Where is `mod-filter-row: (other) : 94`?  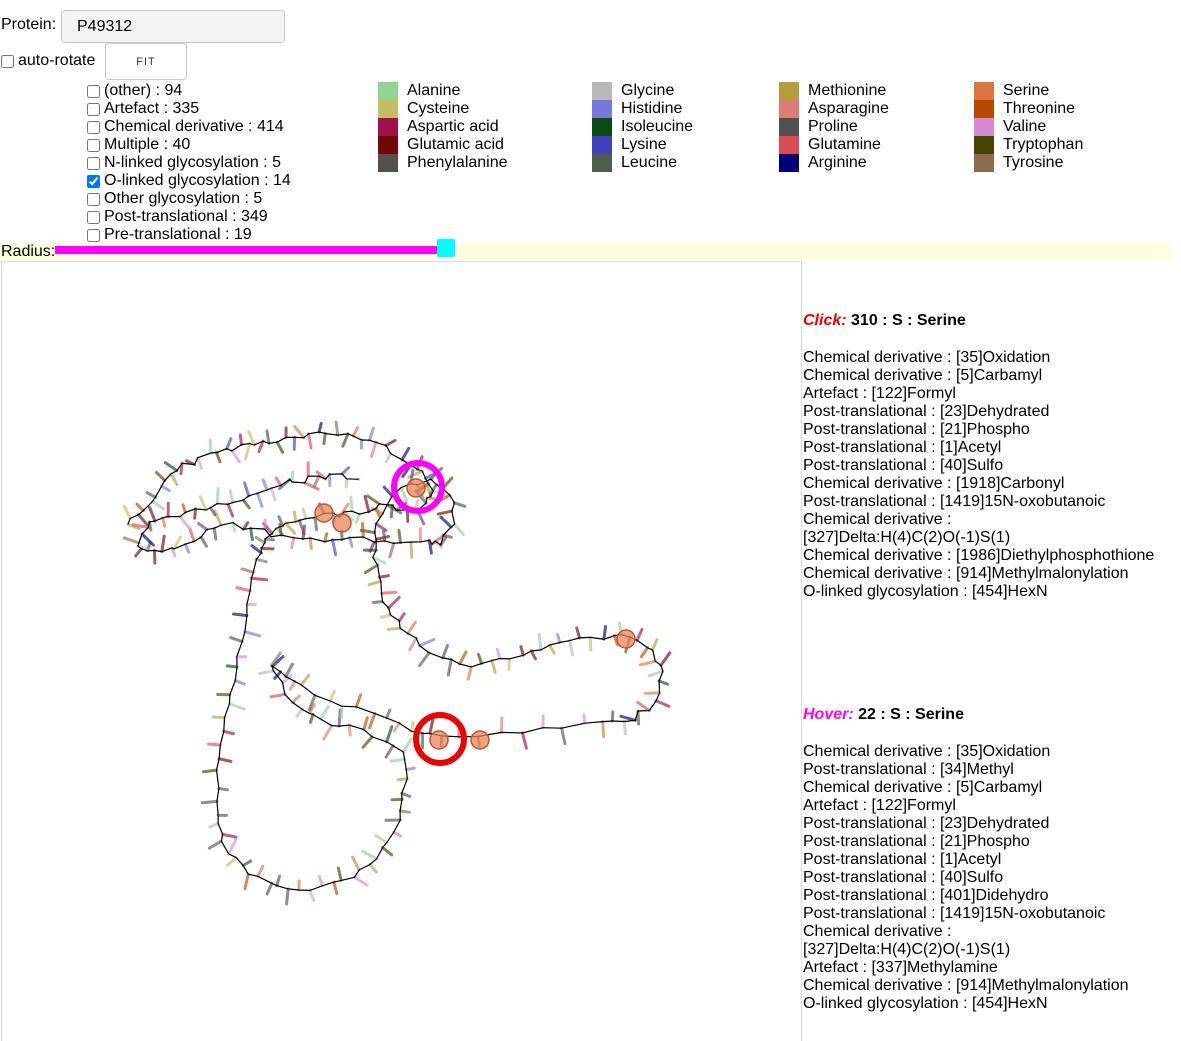
mod-filter-row: (other) : 94 is located at coordinates (188, 91).